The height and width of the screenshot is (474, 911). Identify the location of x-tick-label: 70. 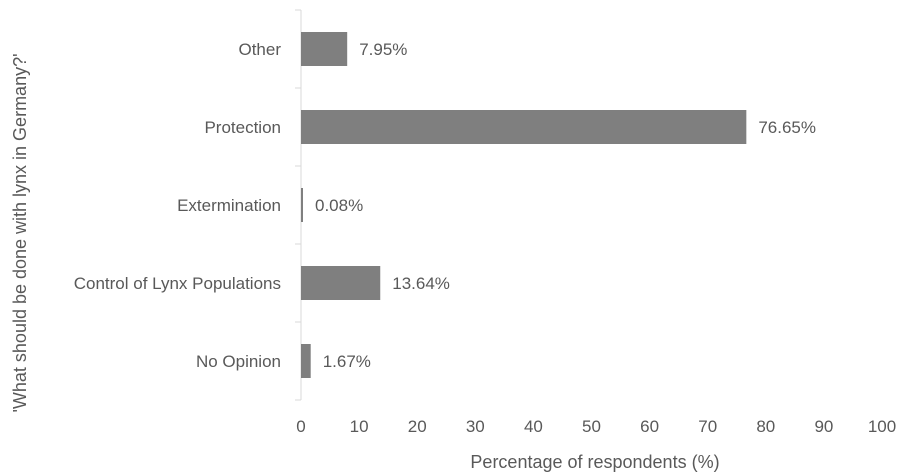
(707, 426).